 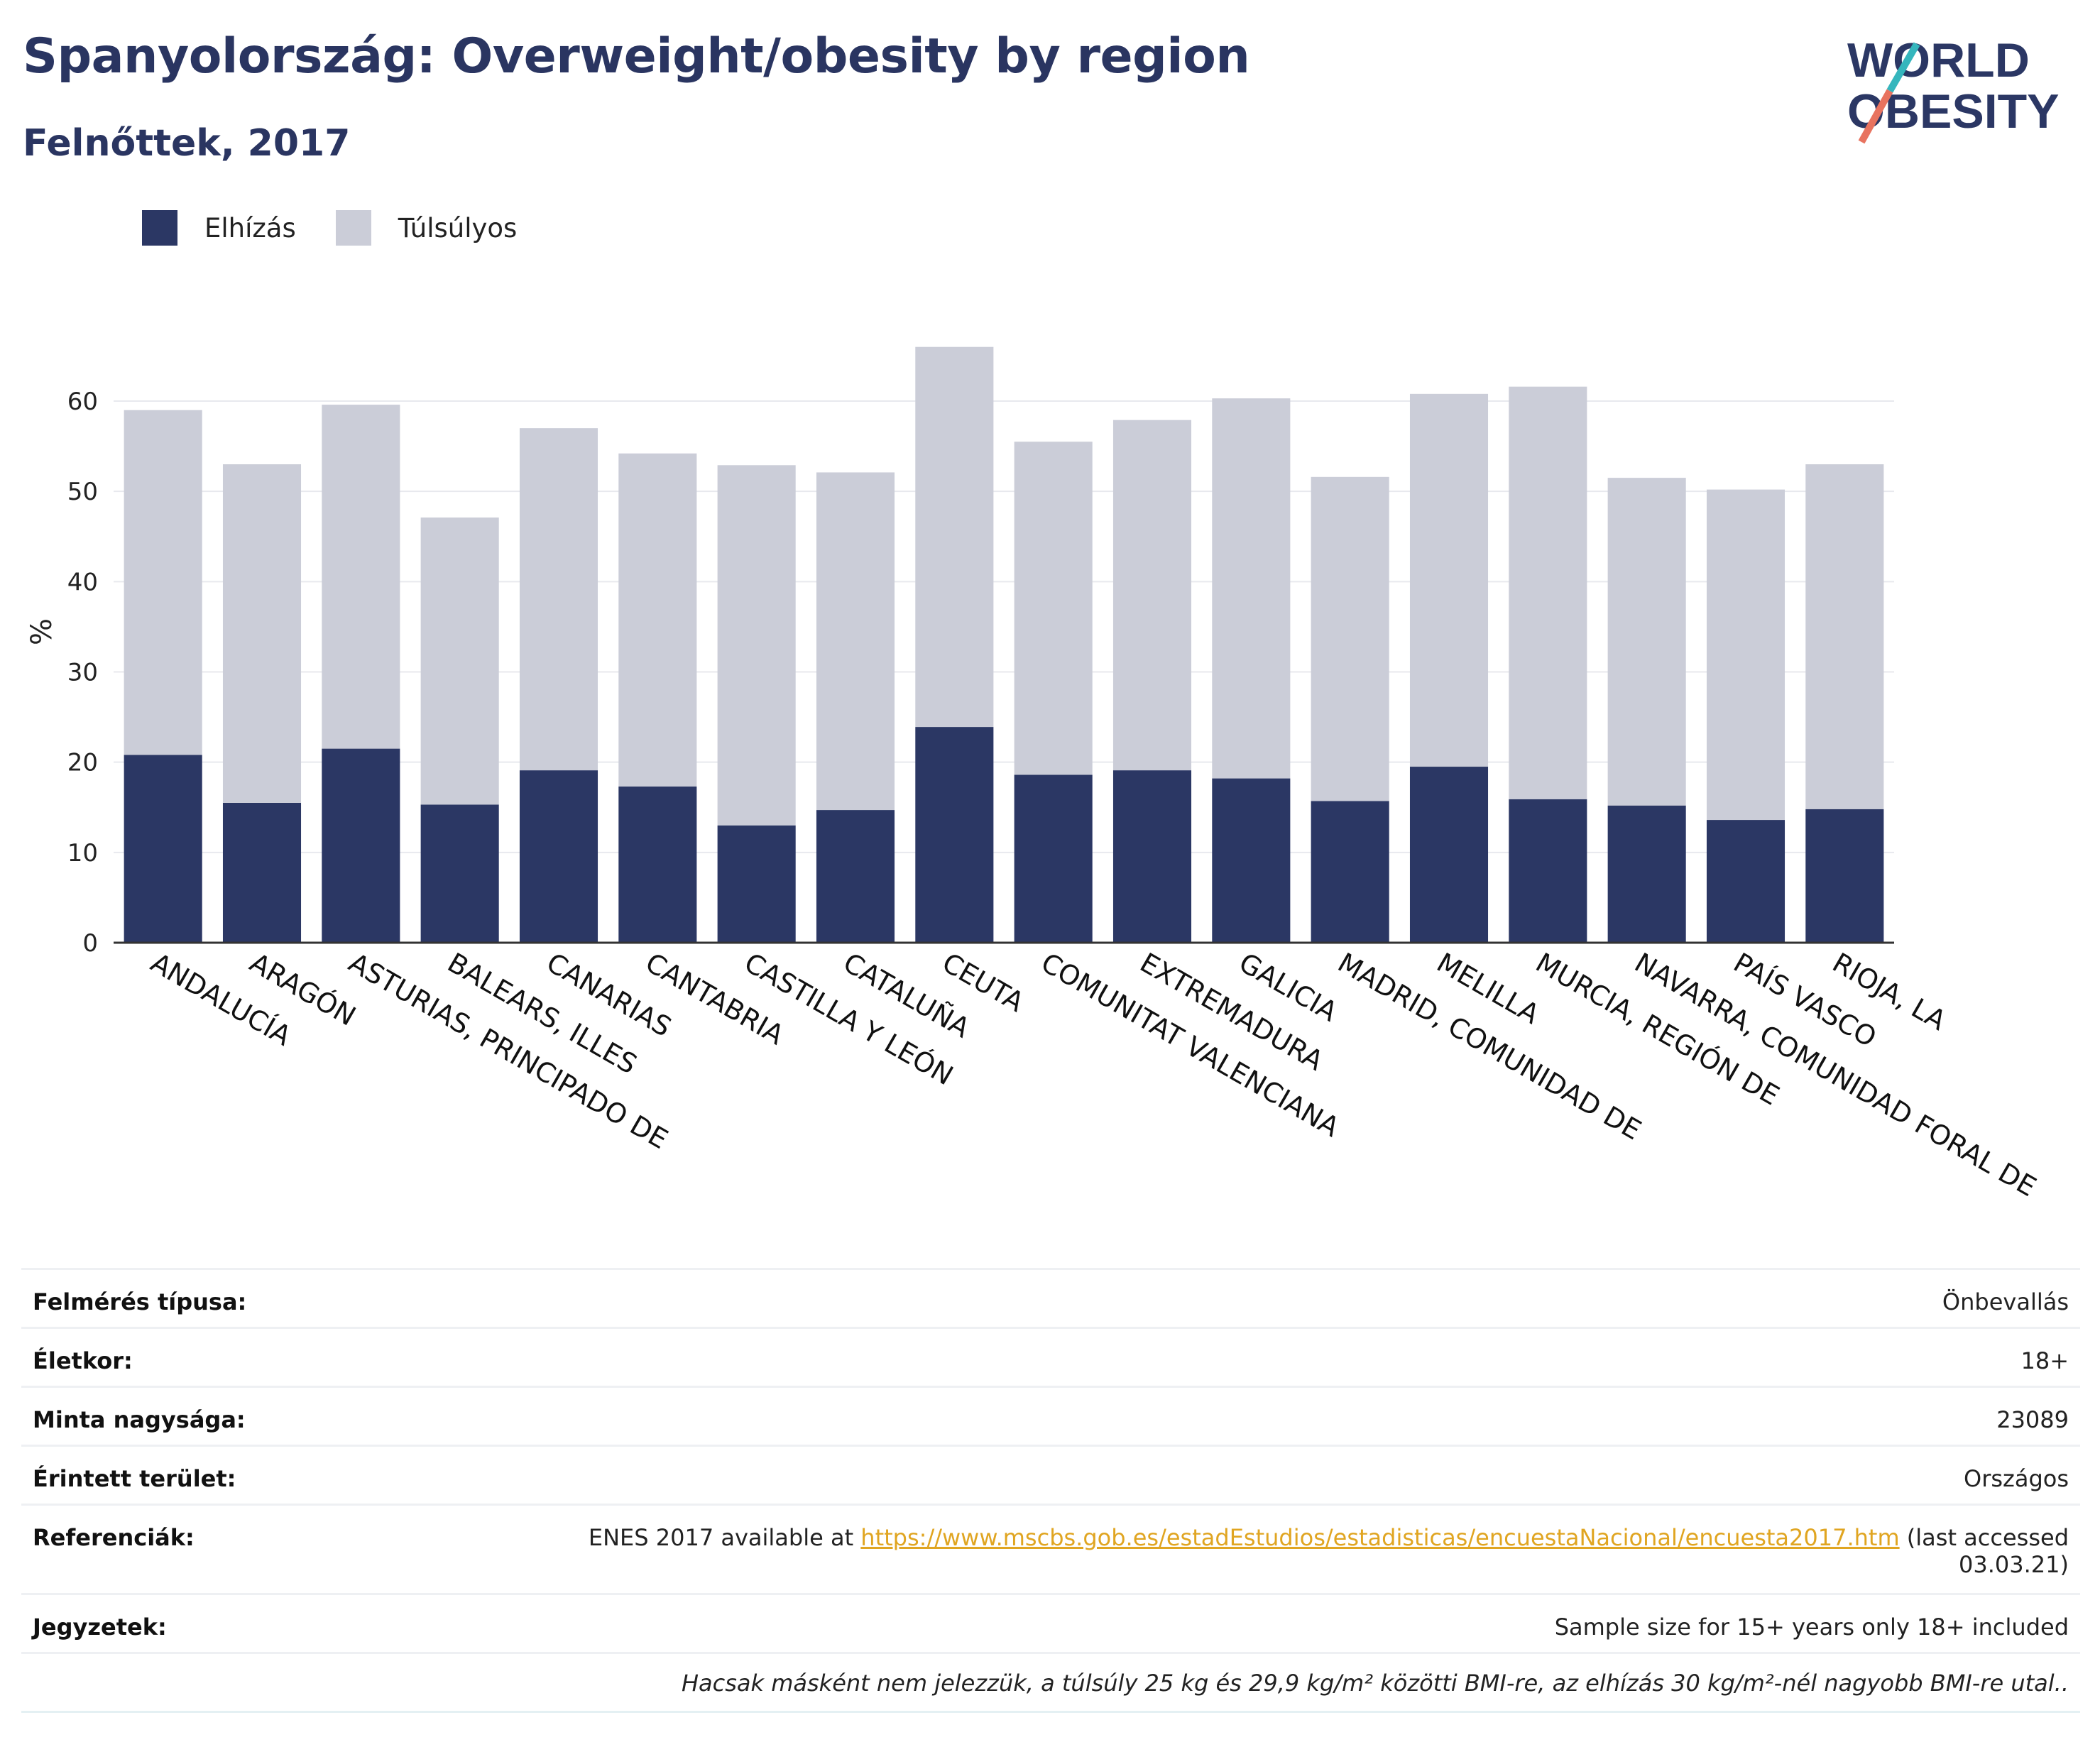 What do you see at coordinates (82, 673) in the screenshot?
I see `y-tick-label: 30` at bounding box center [82, 673].